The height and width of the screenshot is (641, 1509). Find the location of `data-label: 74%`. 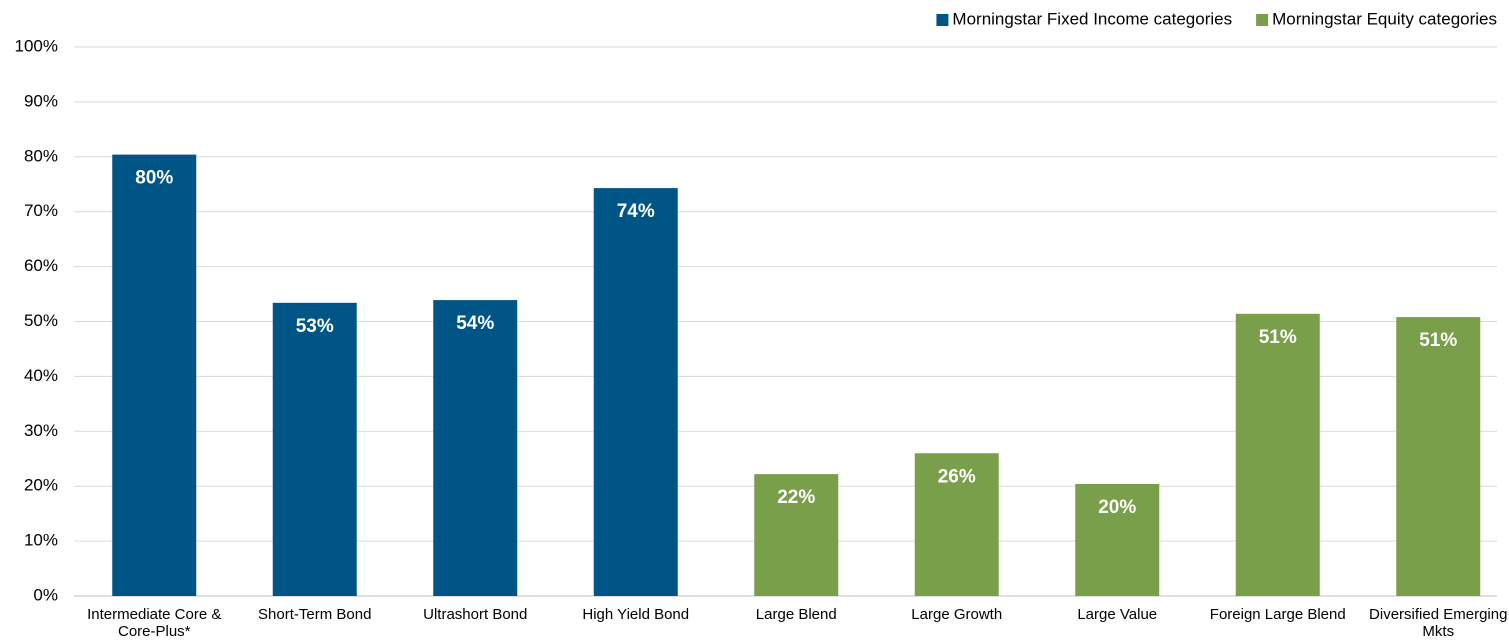

data-label: 74% is located at coordinates (636, 211).